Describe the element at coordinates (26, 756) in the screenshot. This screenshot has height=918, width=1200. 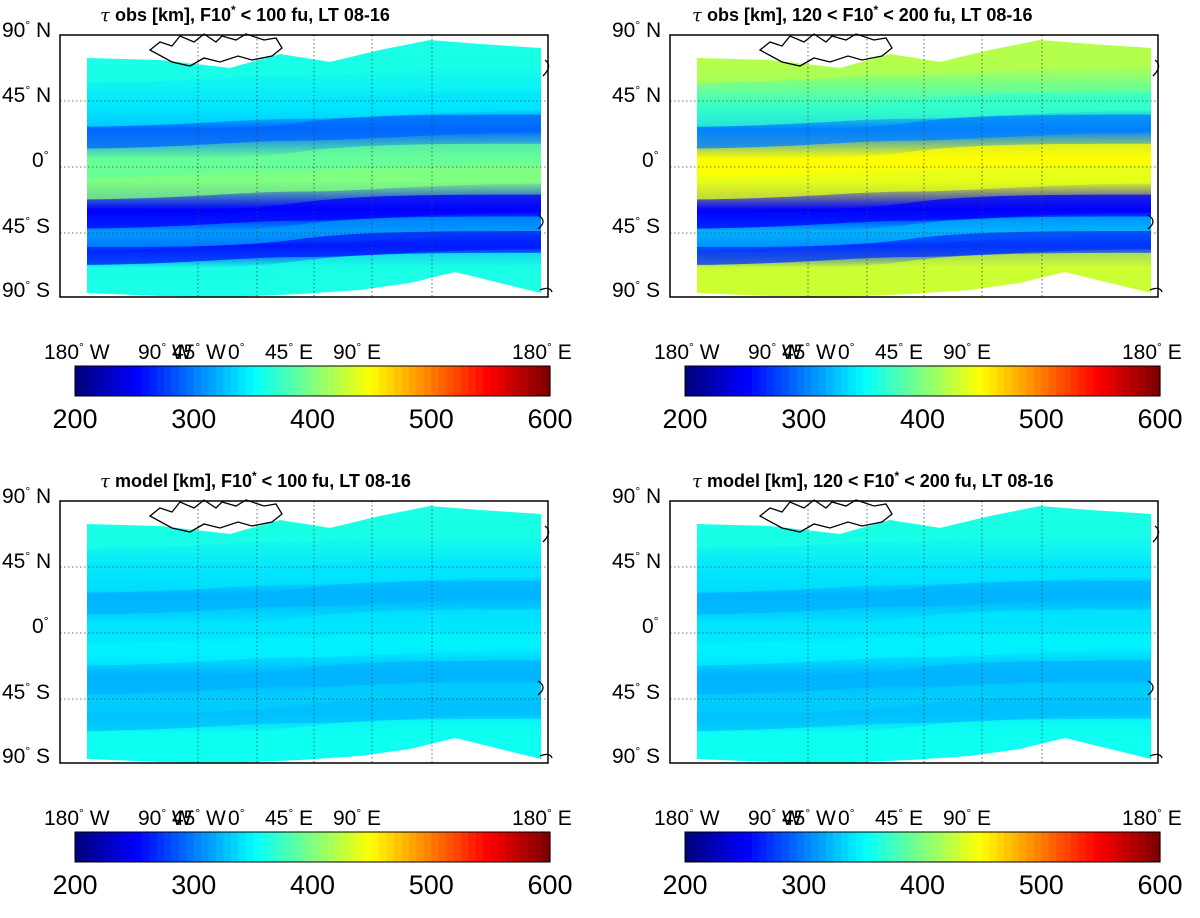
I see `lat-tick-label: 90° S` at that location.